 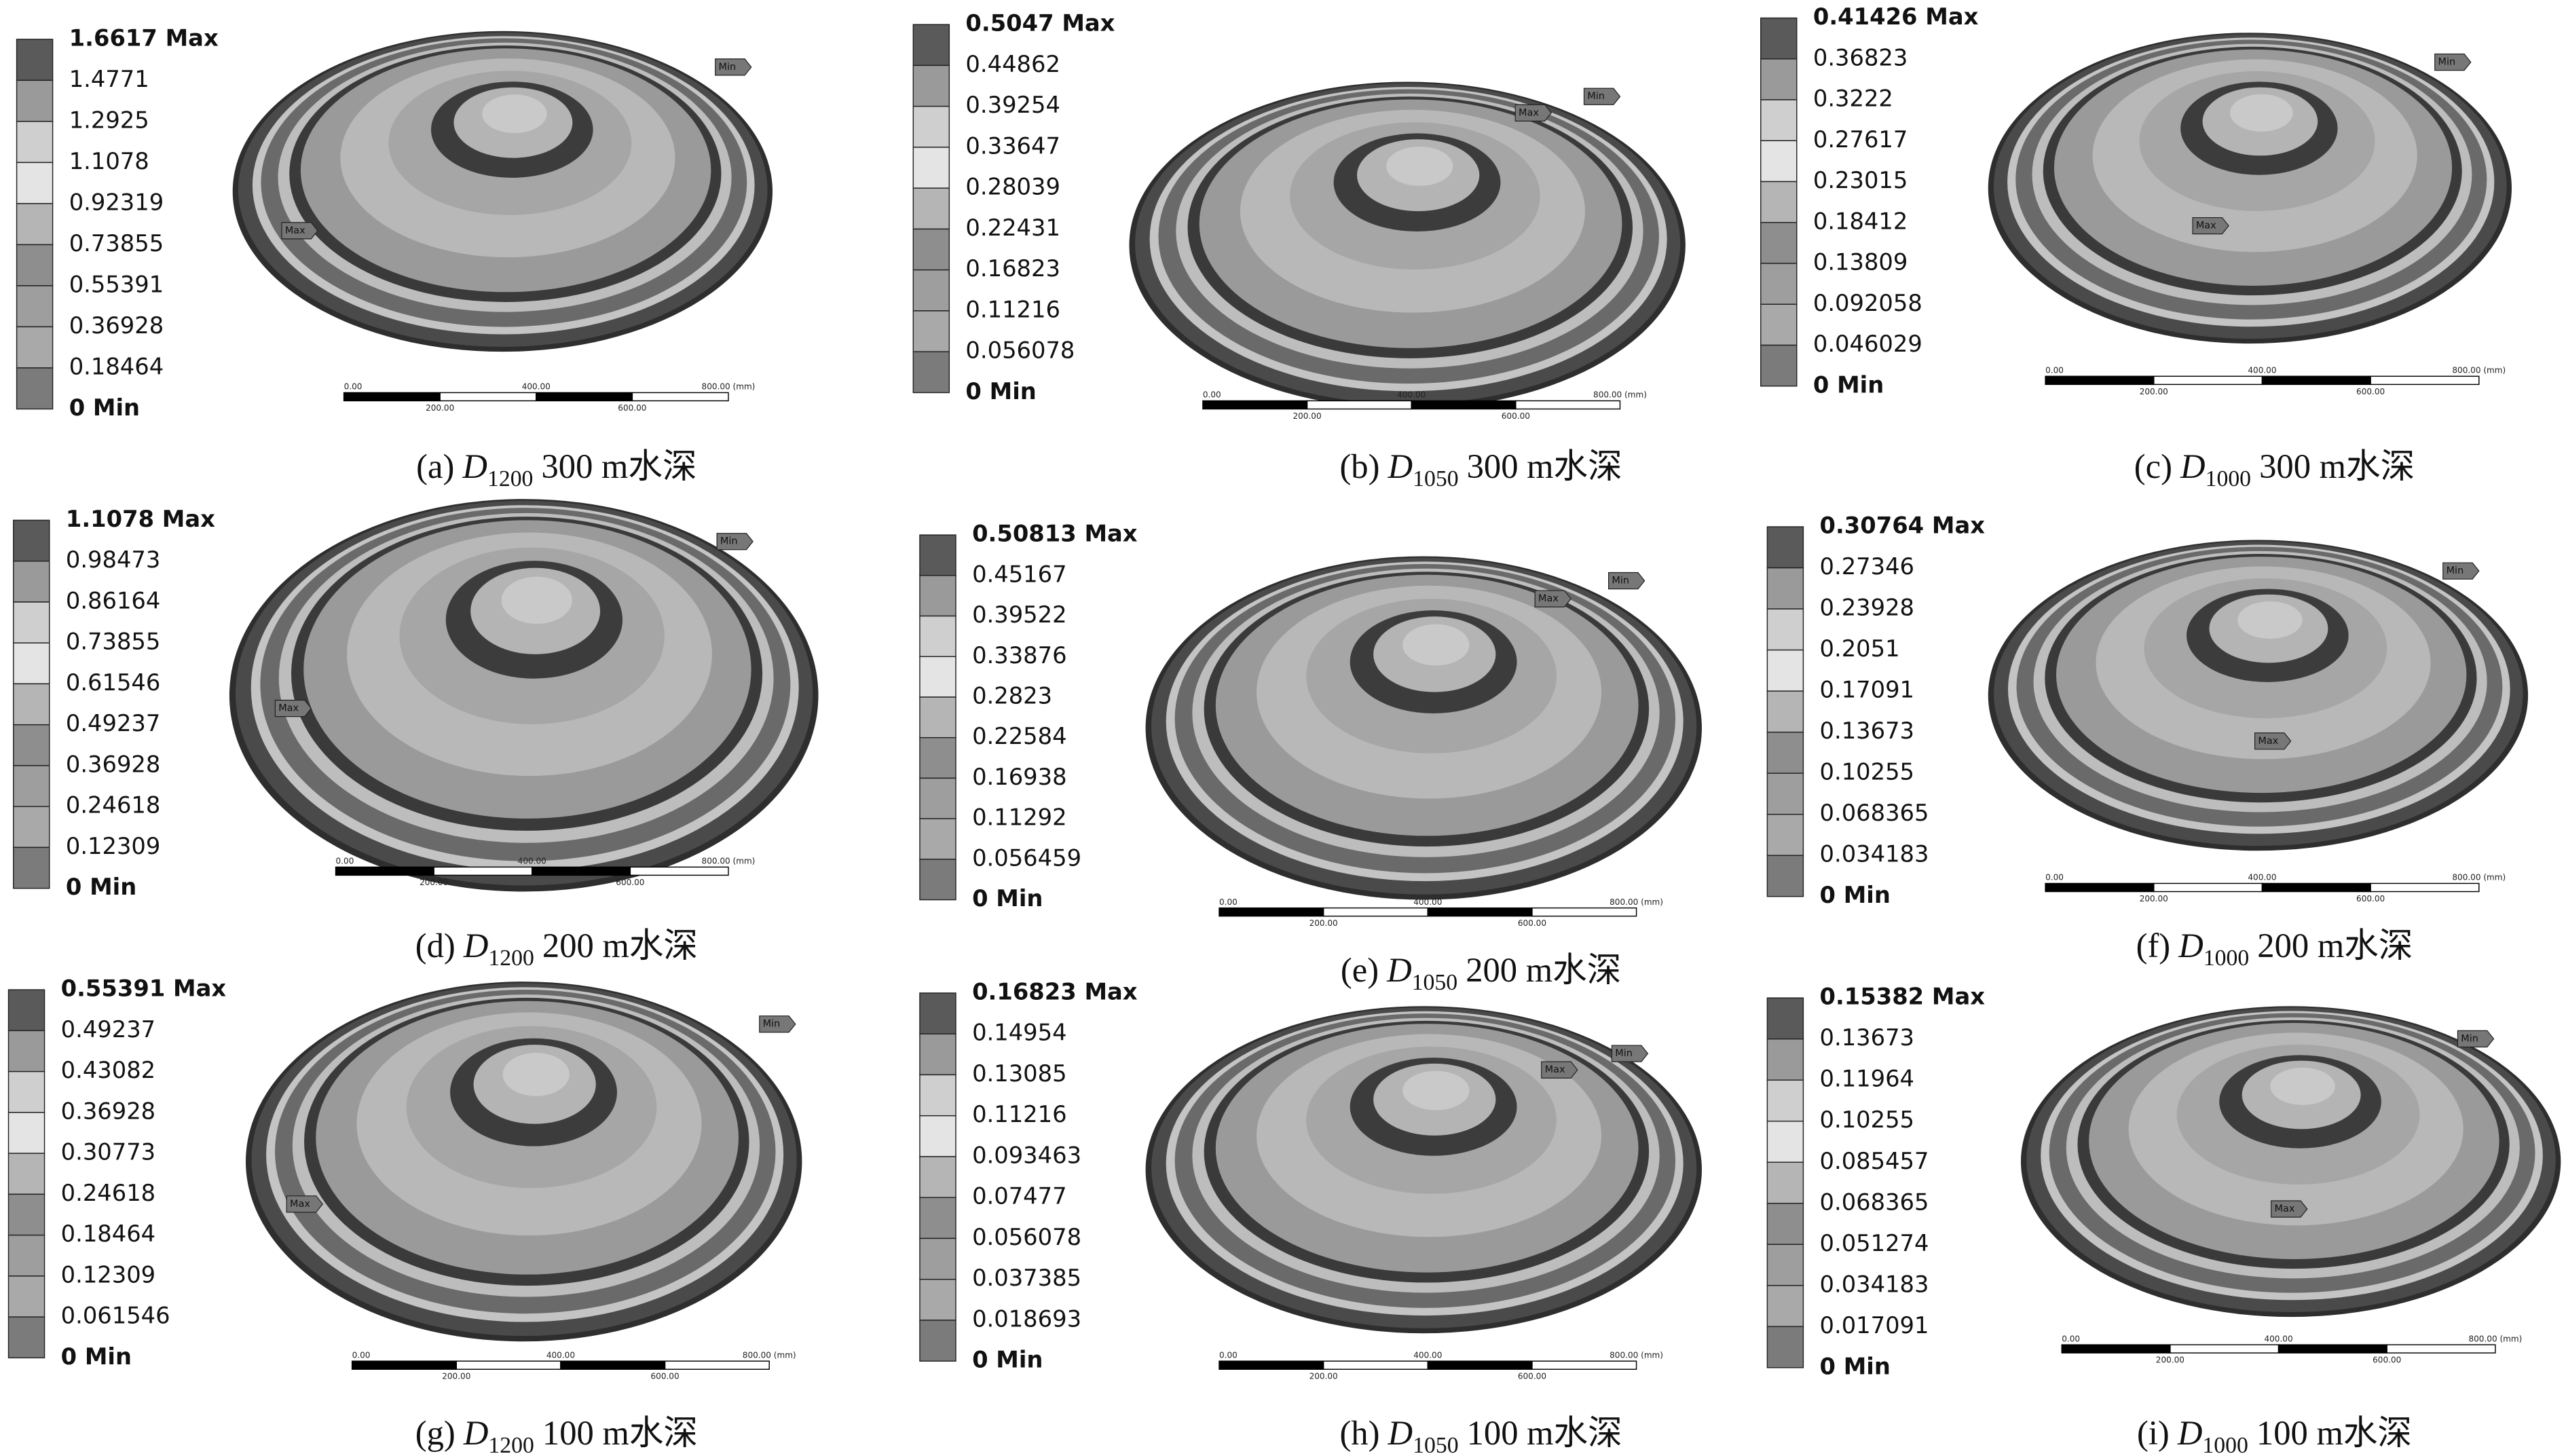 I want to click on legend-label: 0.22584, so click(x=1019, y=736).